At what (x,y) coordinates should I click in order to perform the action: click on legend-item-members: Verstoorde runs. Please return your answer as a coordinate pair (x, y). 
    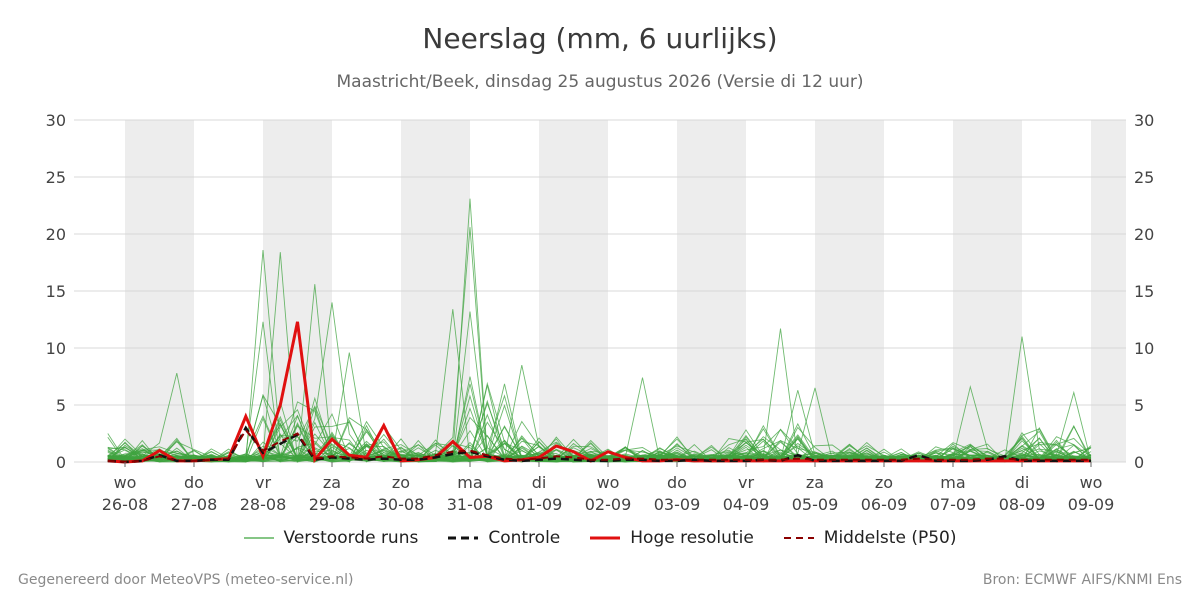
    Looking at the image, I should click on (331, 538).